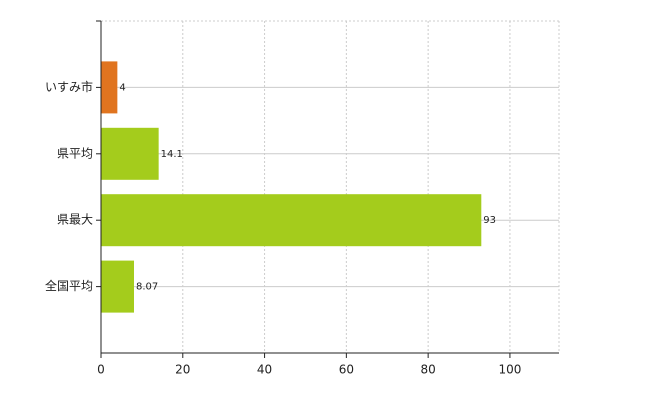  Describe the element at coordinates (75, 220) in the screenshot. I see `y-tick-label: 県最大` at that location.